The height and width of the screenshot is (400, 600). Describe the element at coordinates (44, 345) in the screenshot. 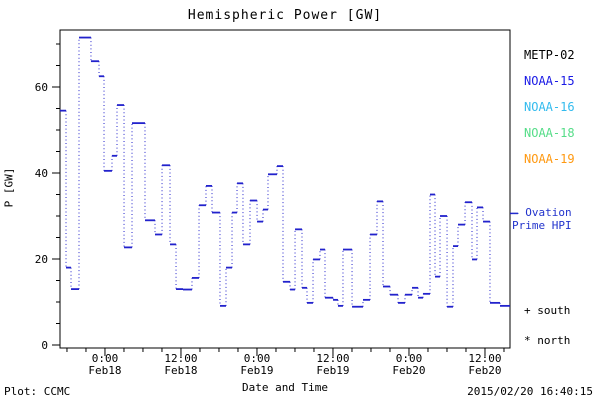

I see `y-tick-label: 0` at that location.